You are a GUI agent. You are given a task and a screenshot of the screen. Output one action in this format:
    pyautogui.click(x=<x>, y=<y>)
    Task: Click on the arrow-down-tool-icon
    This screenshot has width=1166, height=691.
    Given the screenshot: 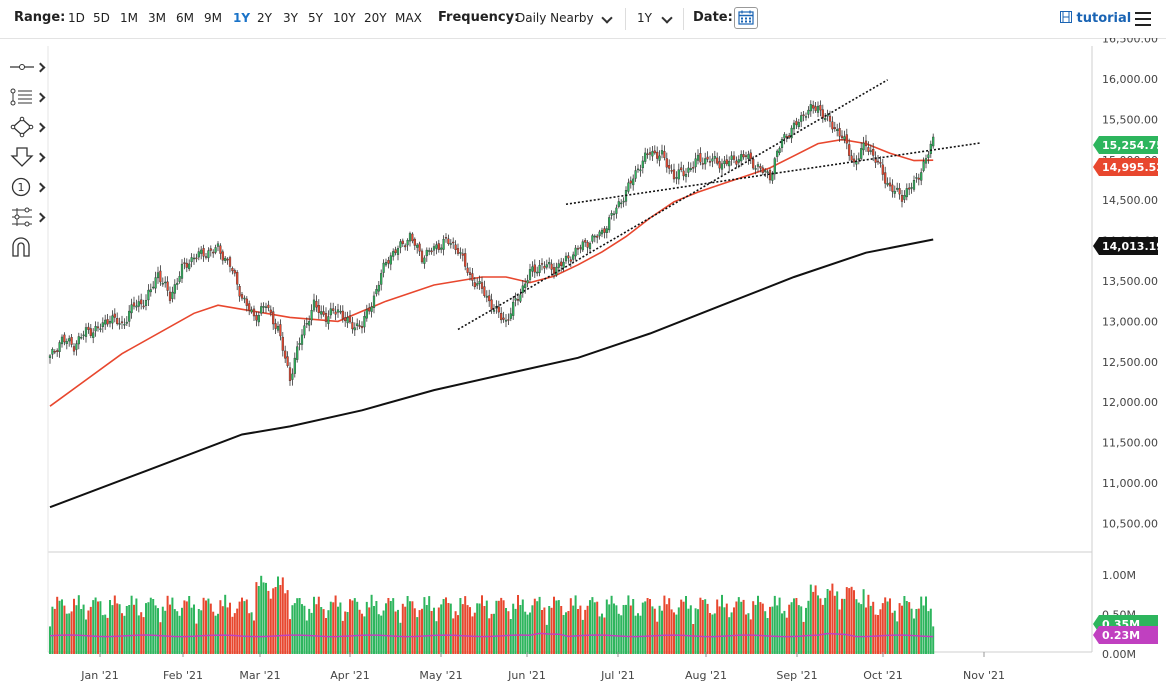 What is the action you would take?
    pyautogui.click(x=27, y=157)
    